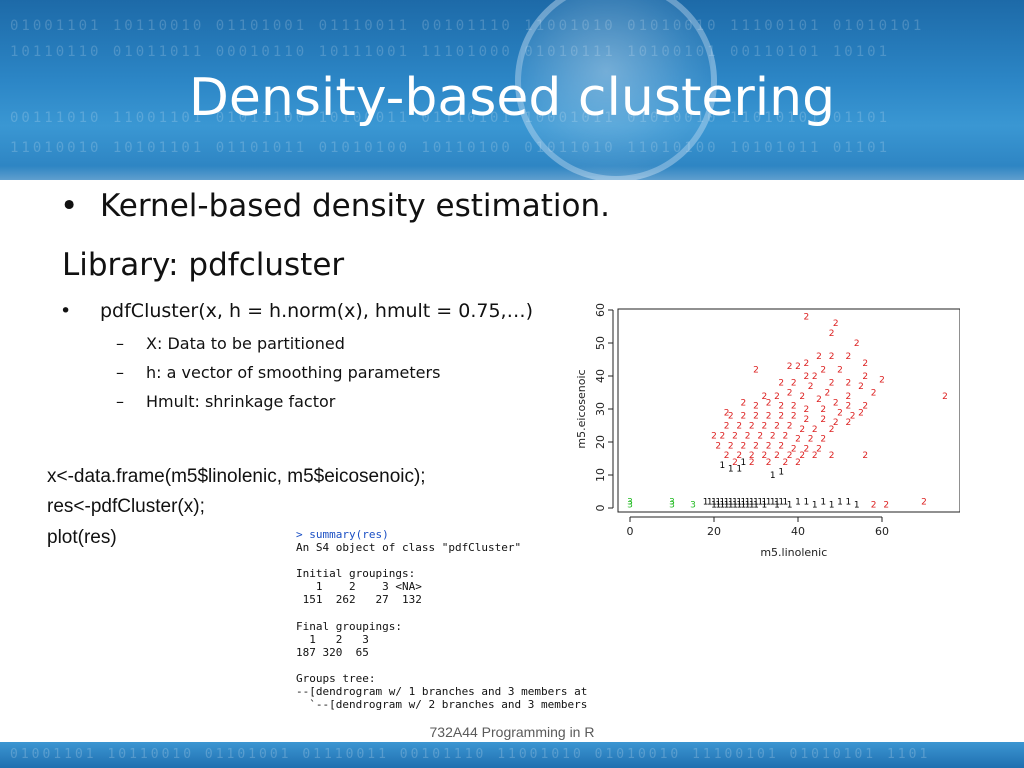 The width and height of the screenshot is (1024, 768). What do you see at coordinates (788, 410) in the screenshot?
I see `plot-frame` at bounding box center [788, 410].